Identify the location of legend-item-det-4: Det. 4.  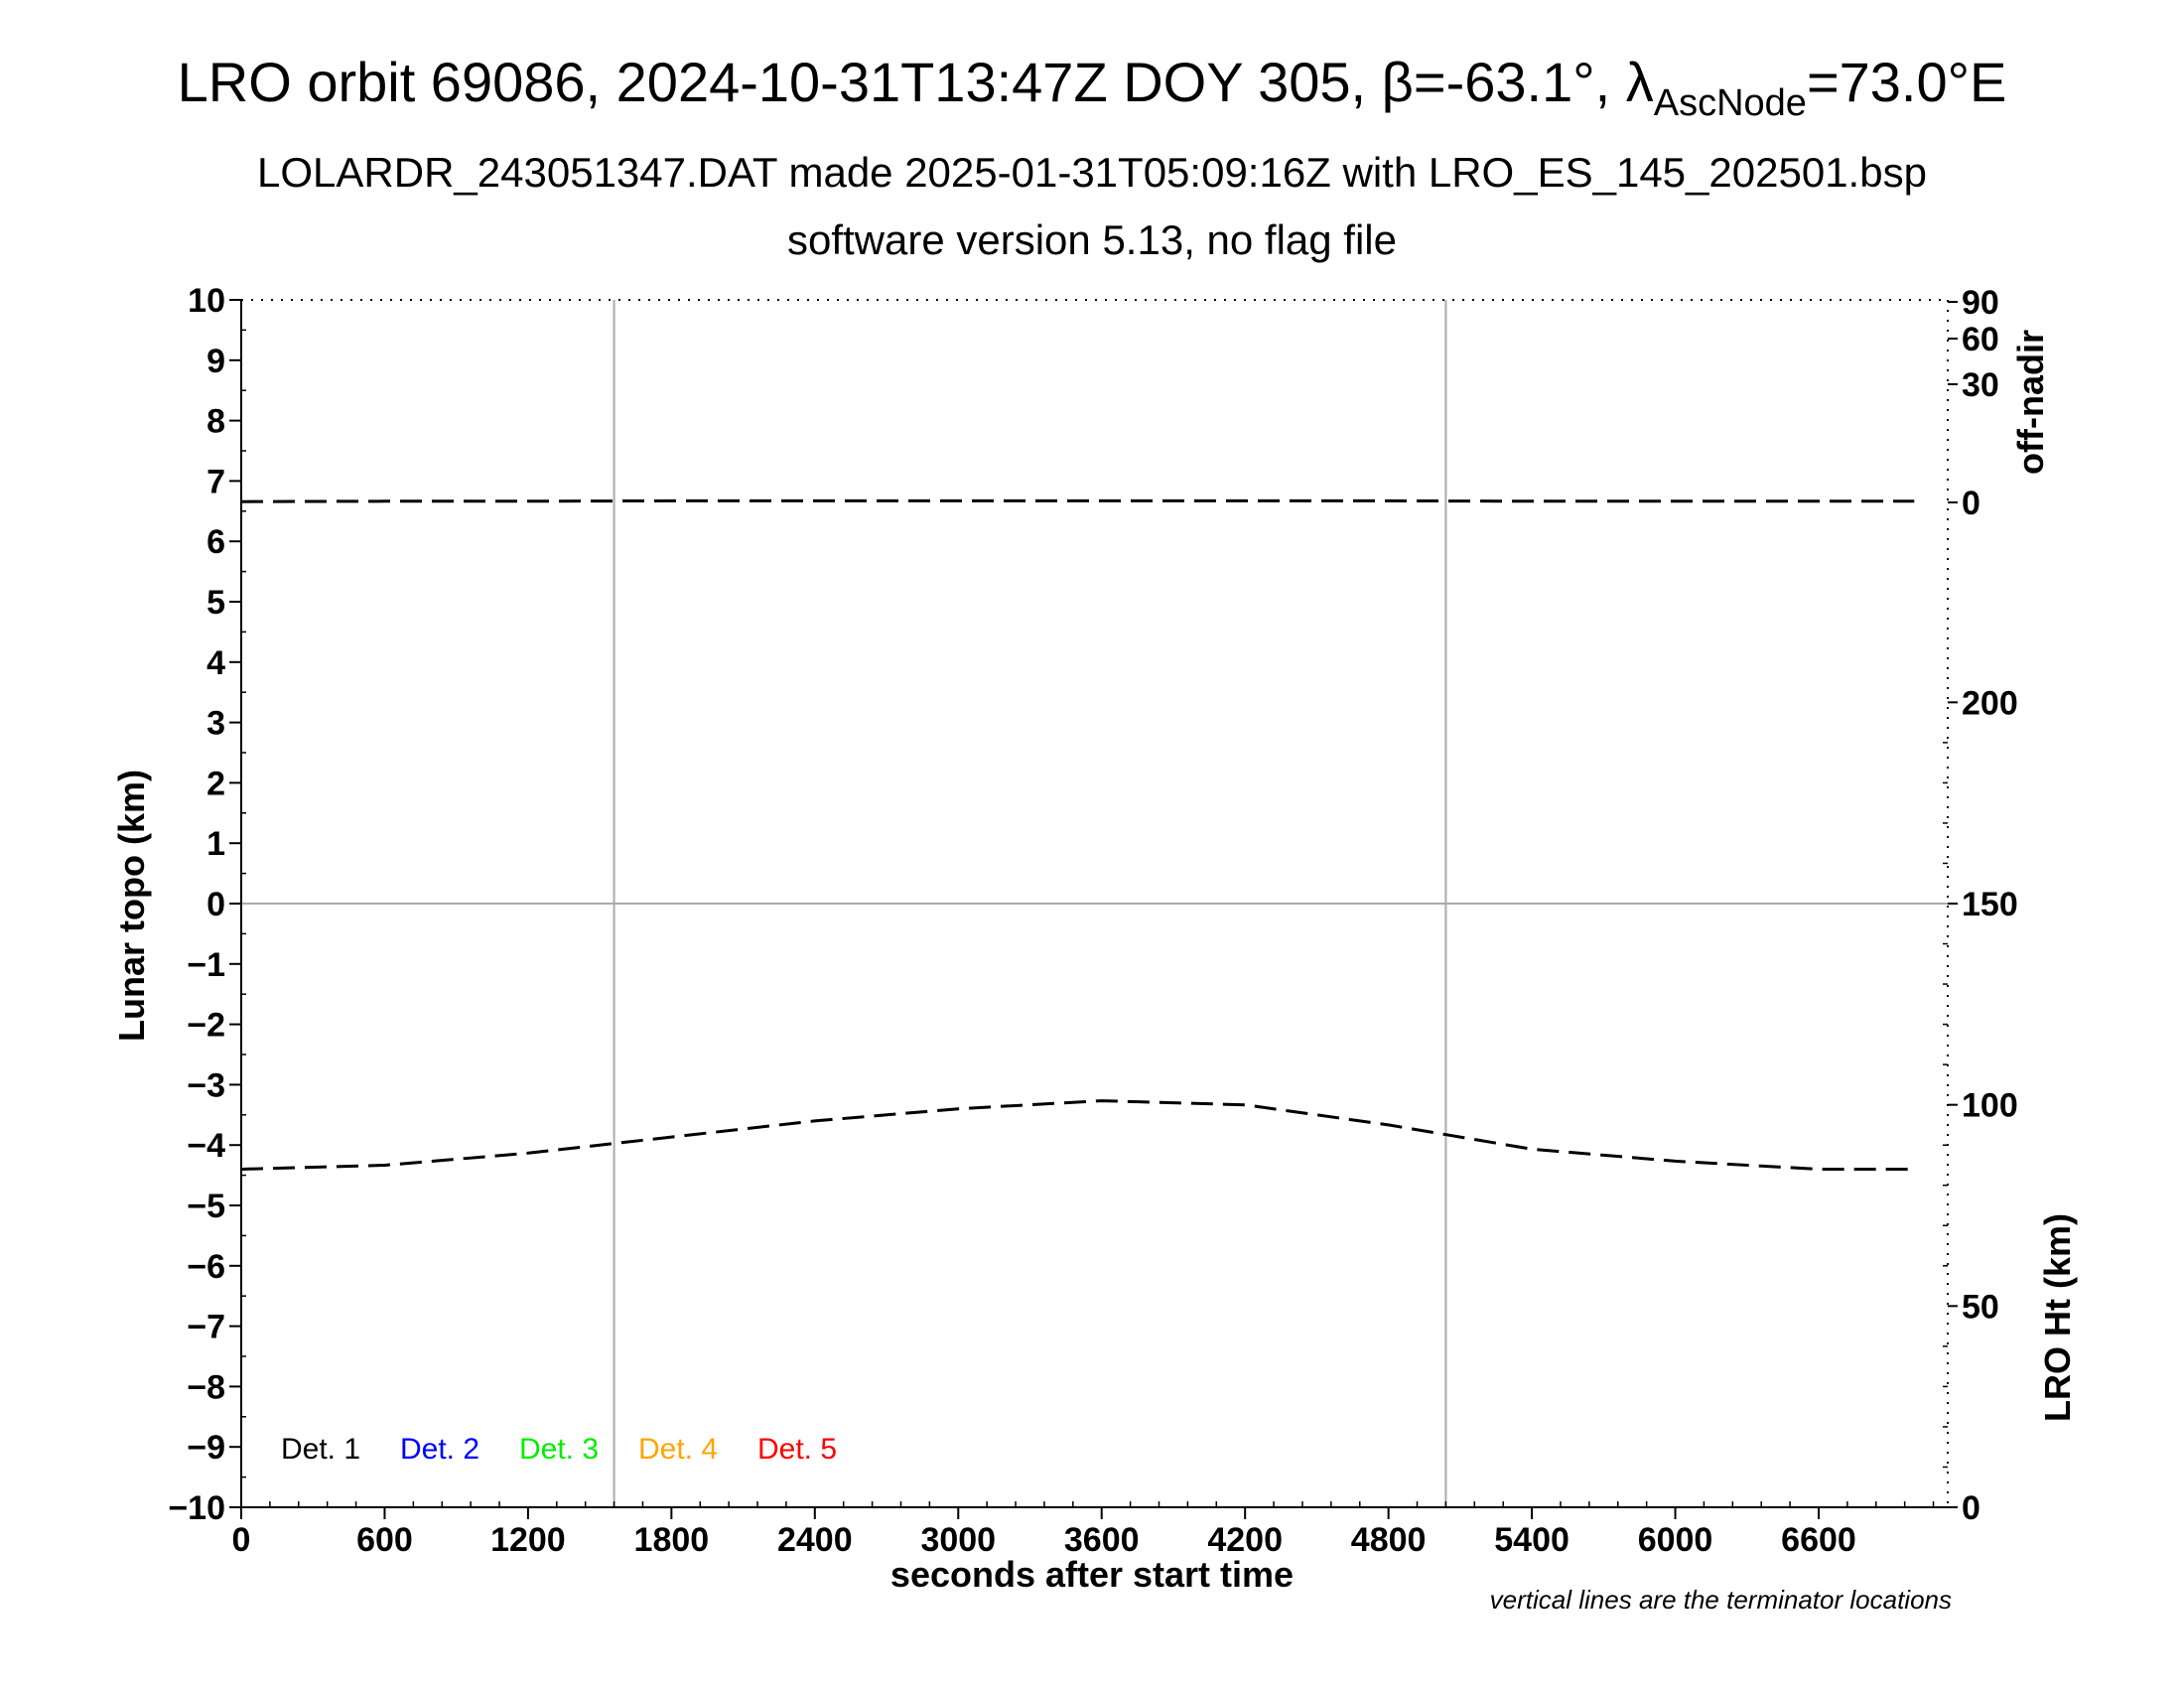
(678, 1449).